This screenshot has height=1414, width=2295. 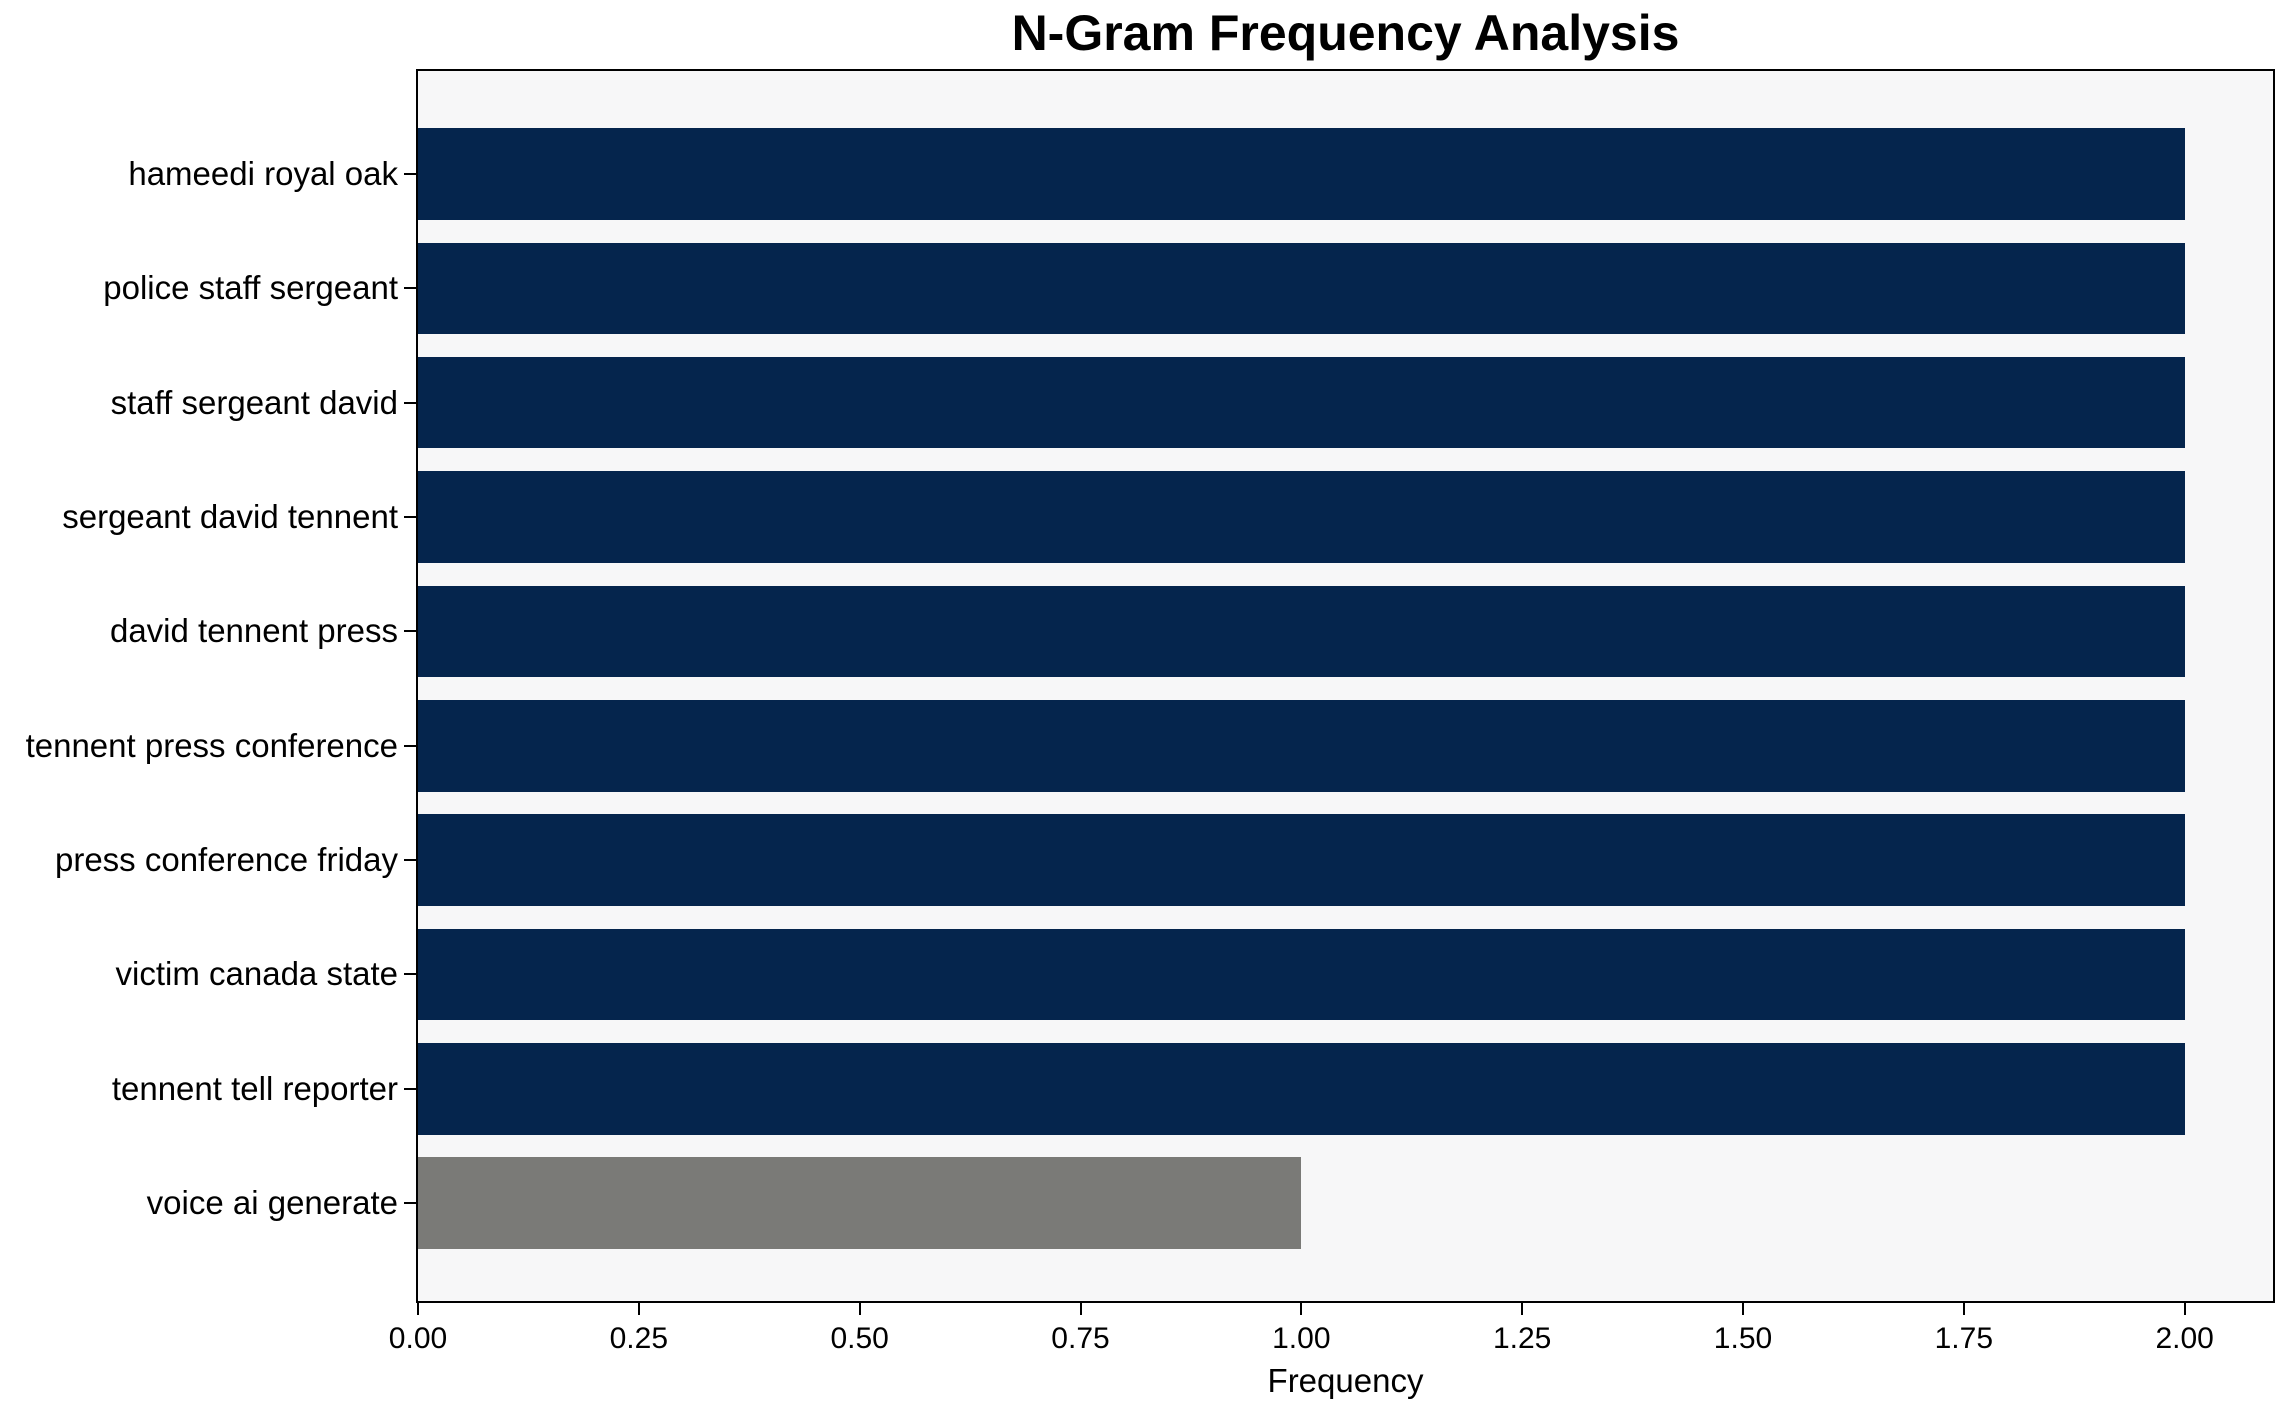 I want to click on x-tick-label: 1.00, so click(x=1301, y=1338).